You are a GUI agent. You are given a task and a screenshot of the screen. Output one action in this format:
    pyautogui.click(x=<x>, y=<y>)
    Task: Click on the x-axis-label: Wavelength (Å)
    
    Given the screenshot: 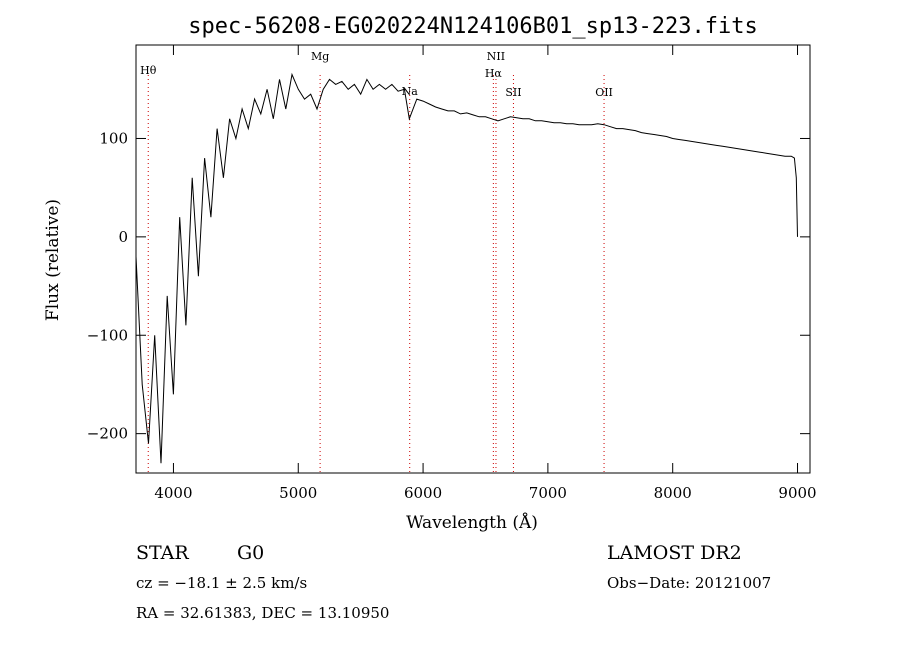 What is the action you would take?
    pyautogui.click(x=472, y=522)
    